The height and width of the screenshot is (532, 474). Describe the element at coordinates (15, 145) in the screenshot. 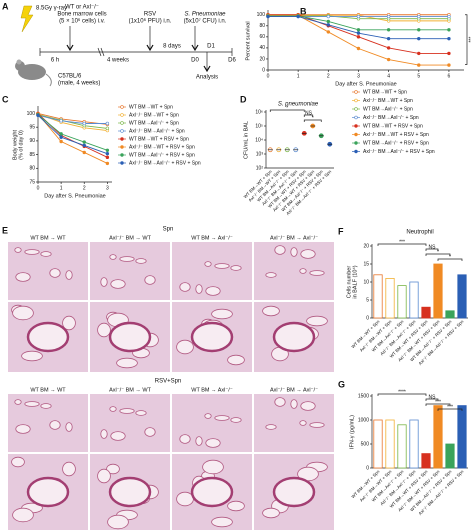

I see `y-axis-label: Body weight` at that location.